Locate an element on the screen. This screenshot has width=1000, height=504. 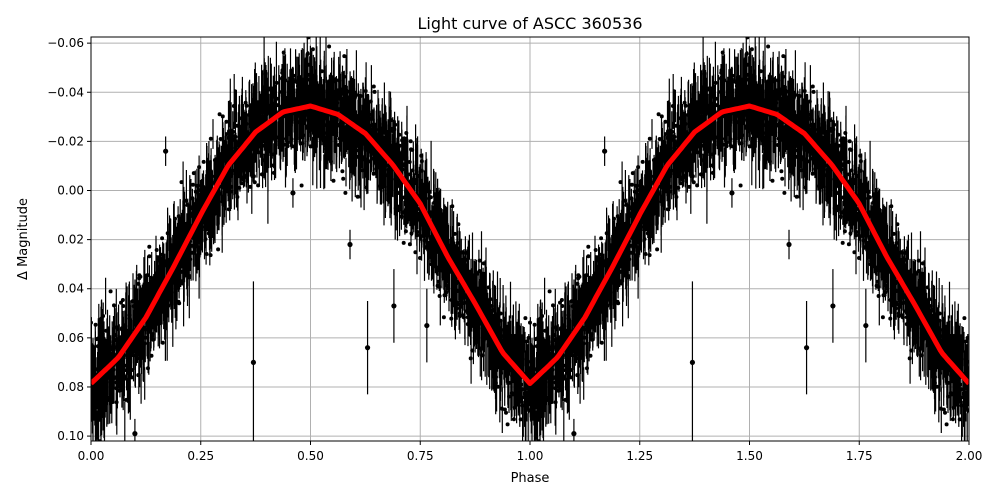
x-axis-ticks: 0.00 0.25 0.50 0.75 1.00 1.25 1.50 1.75 2.00 is located at coordinates (530, 452).